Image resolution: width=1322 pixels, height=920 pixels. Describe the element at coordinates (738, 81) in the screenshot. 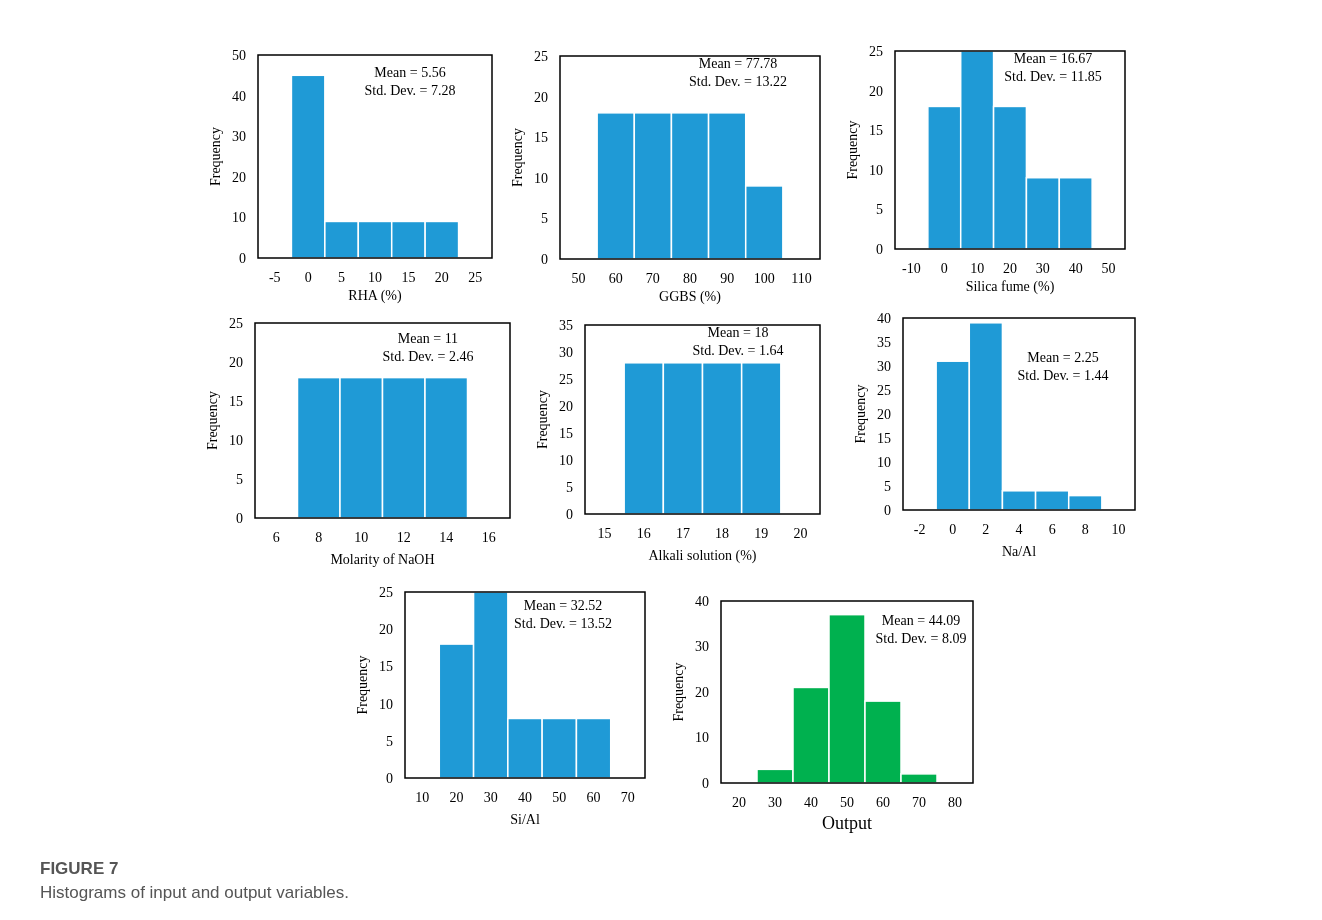

I see `annotation: Std. Dev. = 13.22` at that location.